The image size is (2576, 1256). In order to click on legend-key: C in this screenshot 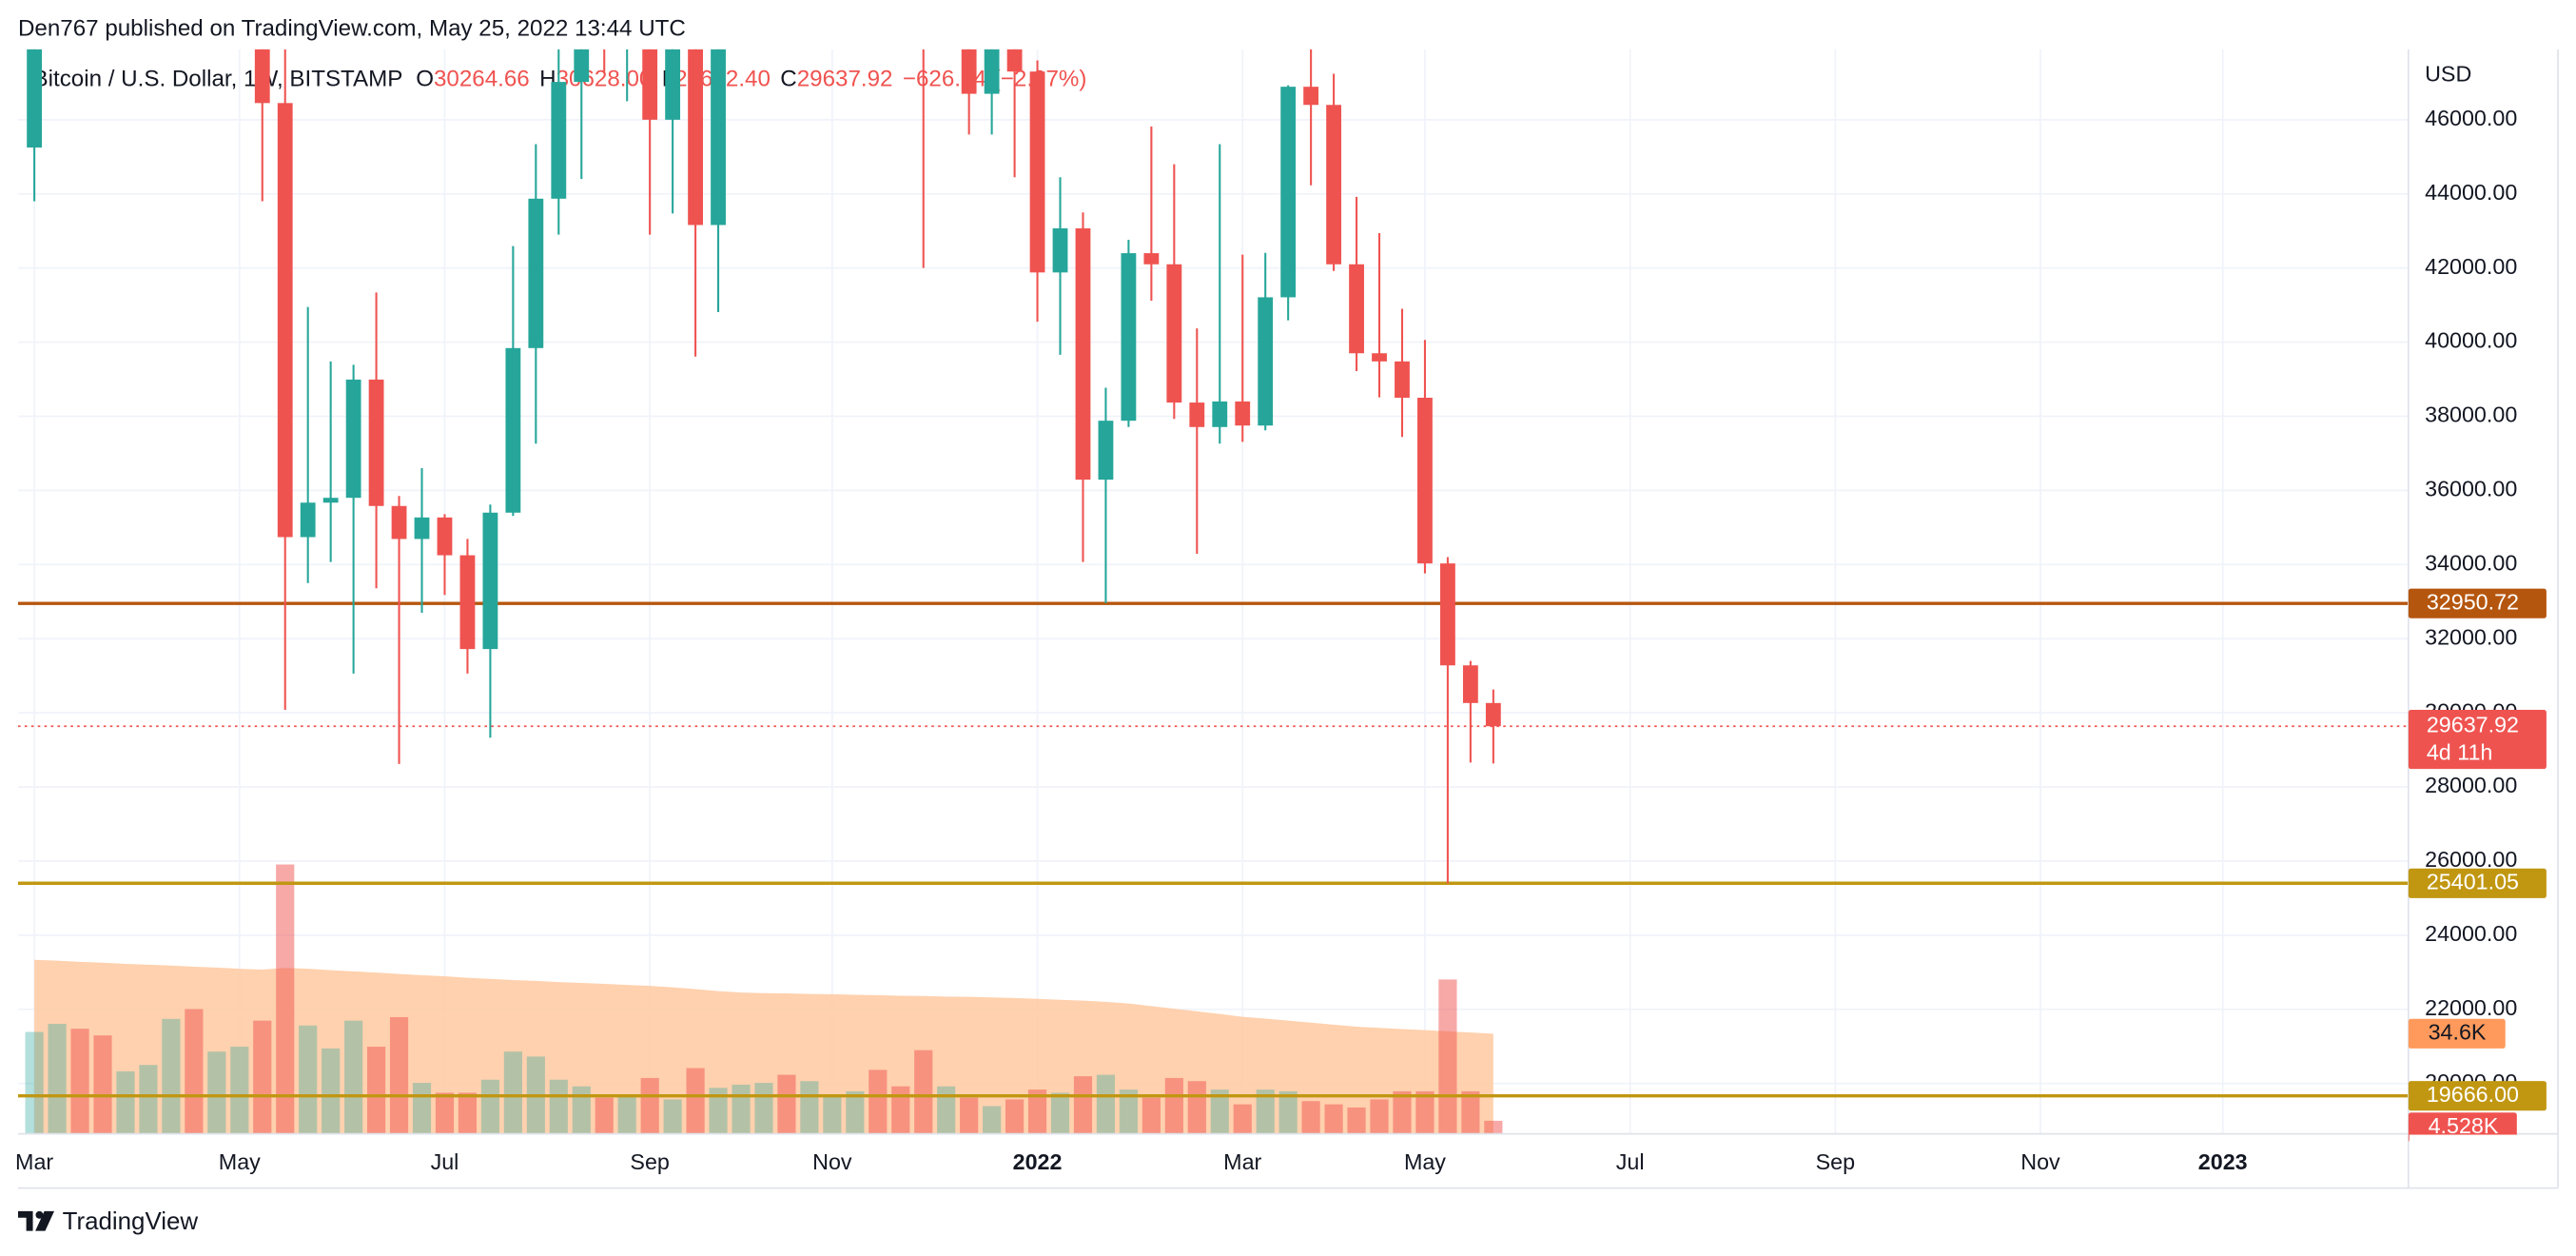, I will do `click(788, 79)`.